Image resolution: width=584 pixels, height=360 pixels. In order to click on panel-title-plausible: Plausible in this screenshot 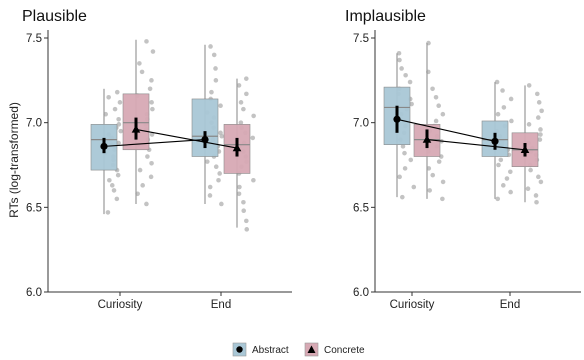, I will do `click(54, 16)`.